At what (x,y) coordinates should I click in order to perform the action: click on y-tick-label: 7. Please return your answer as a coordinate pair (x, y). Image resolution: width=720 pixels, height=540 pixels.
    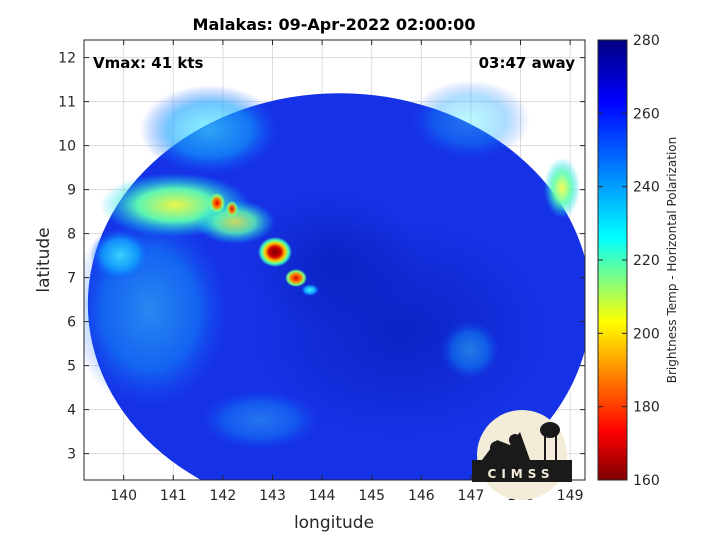
    Looking at the image, I should click on (71, 279).